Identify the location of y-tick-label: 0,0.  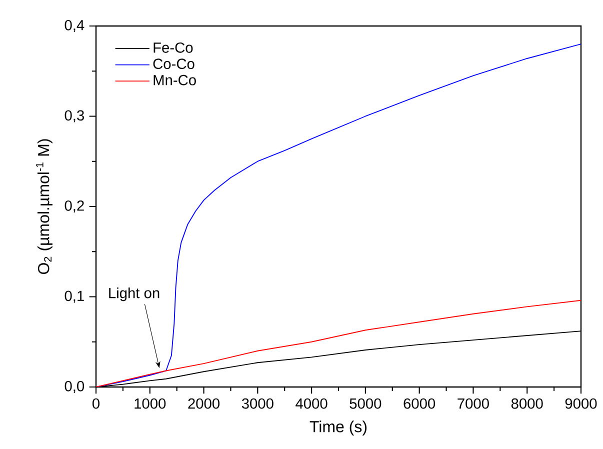
(74, 387).